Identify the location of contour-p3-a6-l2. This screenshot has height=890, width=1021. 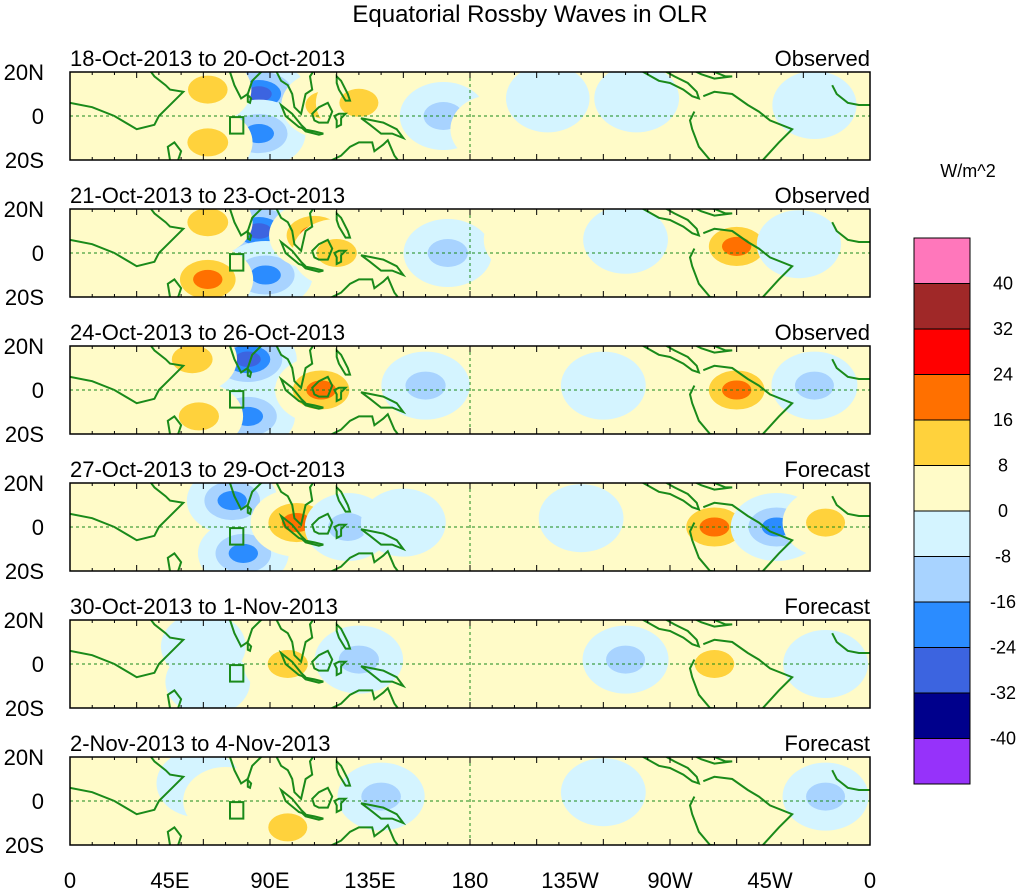
(425, 385).